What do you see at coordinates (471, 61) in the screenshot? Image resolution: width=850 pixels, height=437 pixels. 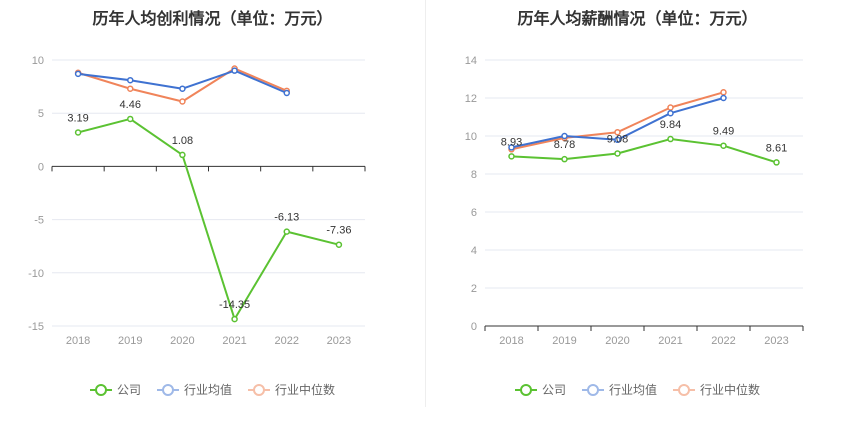 I see `y-tick-label: 14` at bounding box center [471, 61].